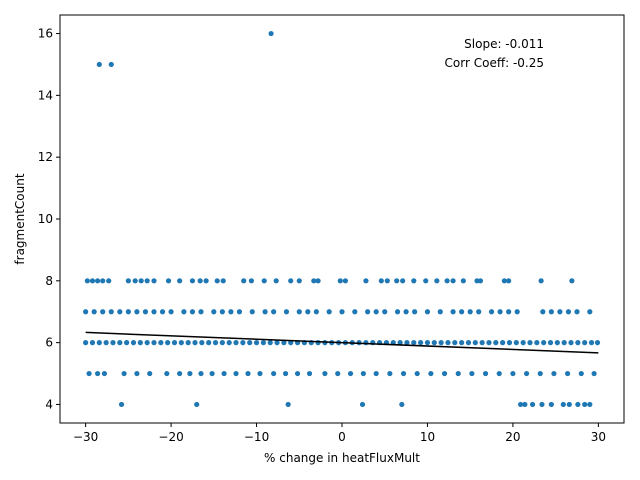 This screenshot has width=640, height=480. I want to click on x-tick-label: 30, so click(598, 437).